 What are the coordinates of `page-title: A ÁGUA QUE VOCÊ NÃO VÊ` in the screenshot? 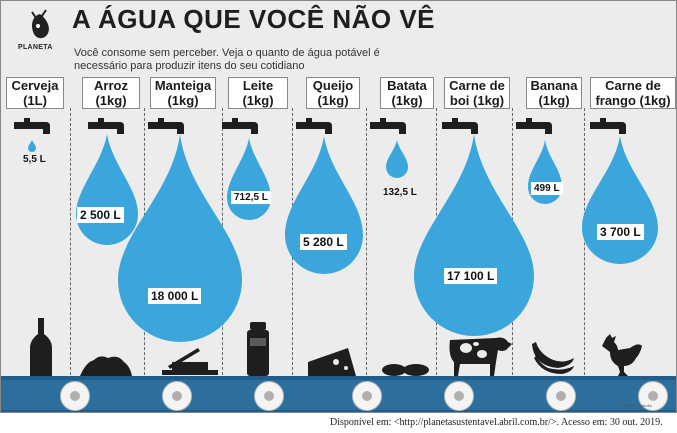 It's located at (254, 19).